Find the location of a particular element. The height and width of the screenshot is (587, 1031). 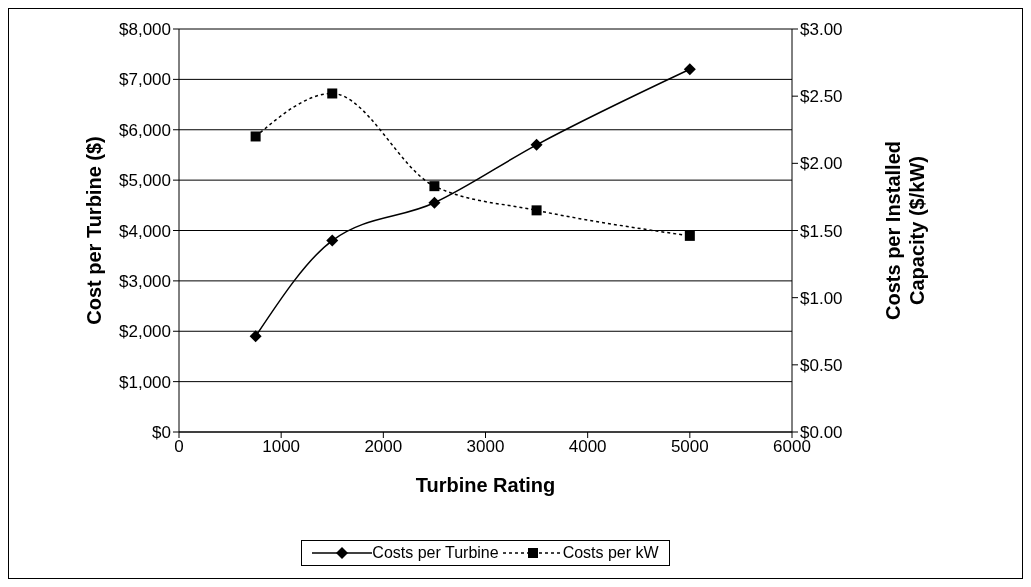

x-tick-label: 3000 is located at coordinates (485, 447).